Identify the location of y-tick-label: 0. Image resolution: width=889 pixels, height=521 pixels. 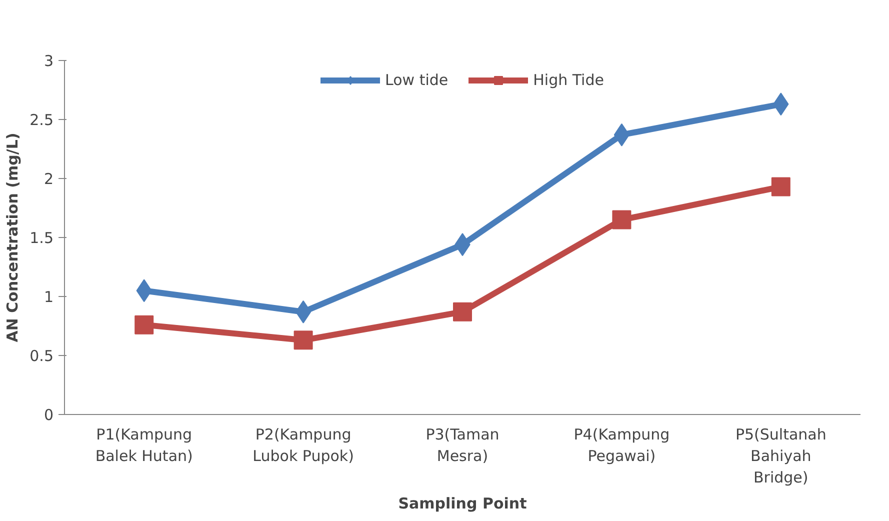
(49, 415).